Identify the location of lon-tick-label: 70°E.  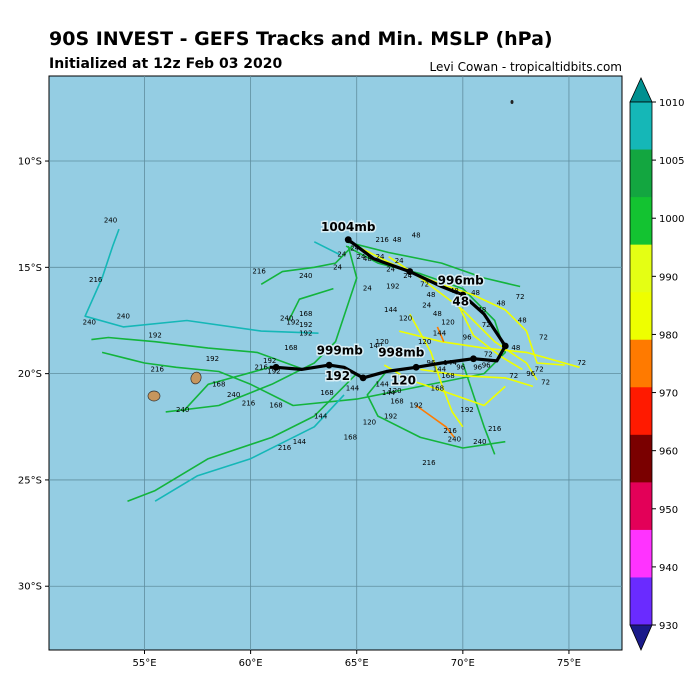
(463, 663).